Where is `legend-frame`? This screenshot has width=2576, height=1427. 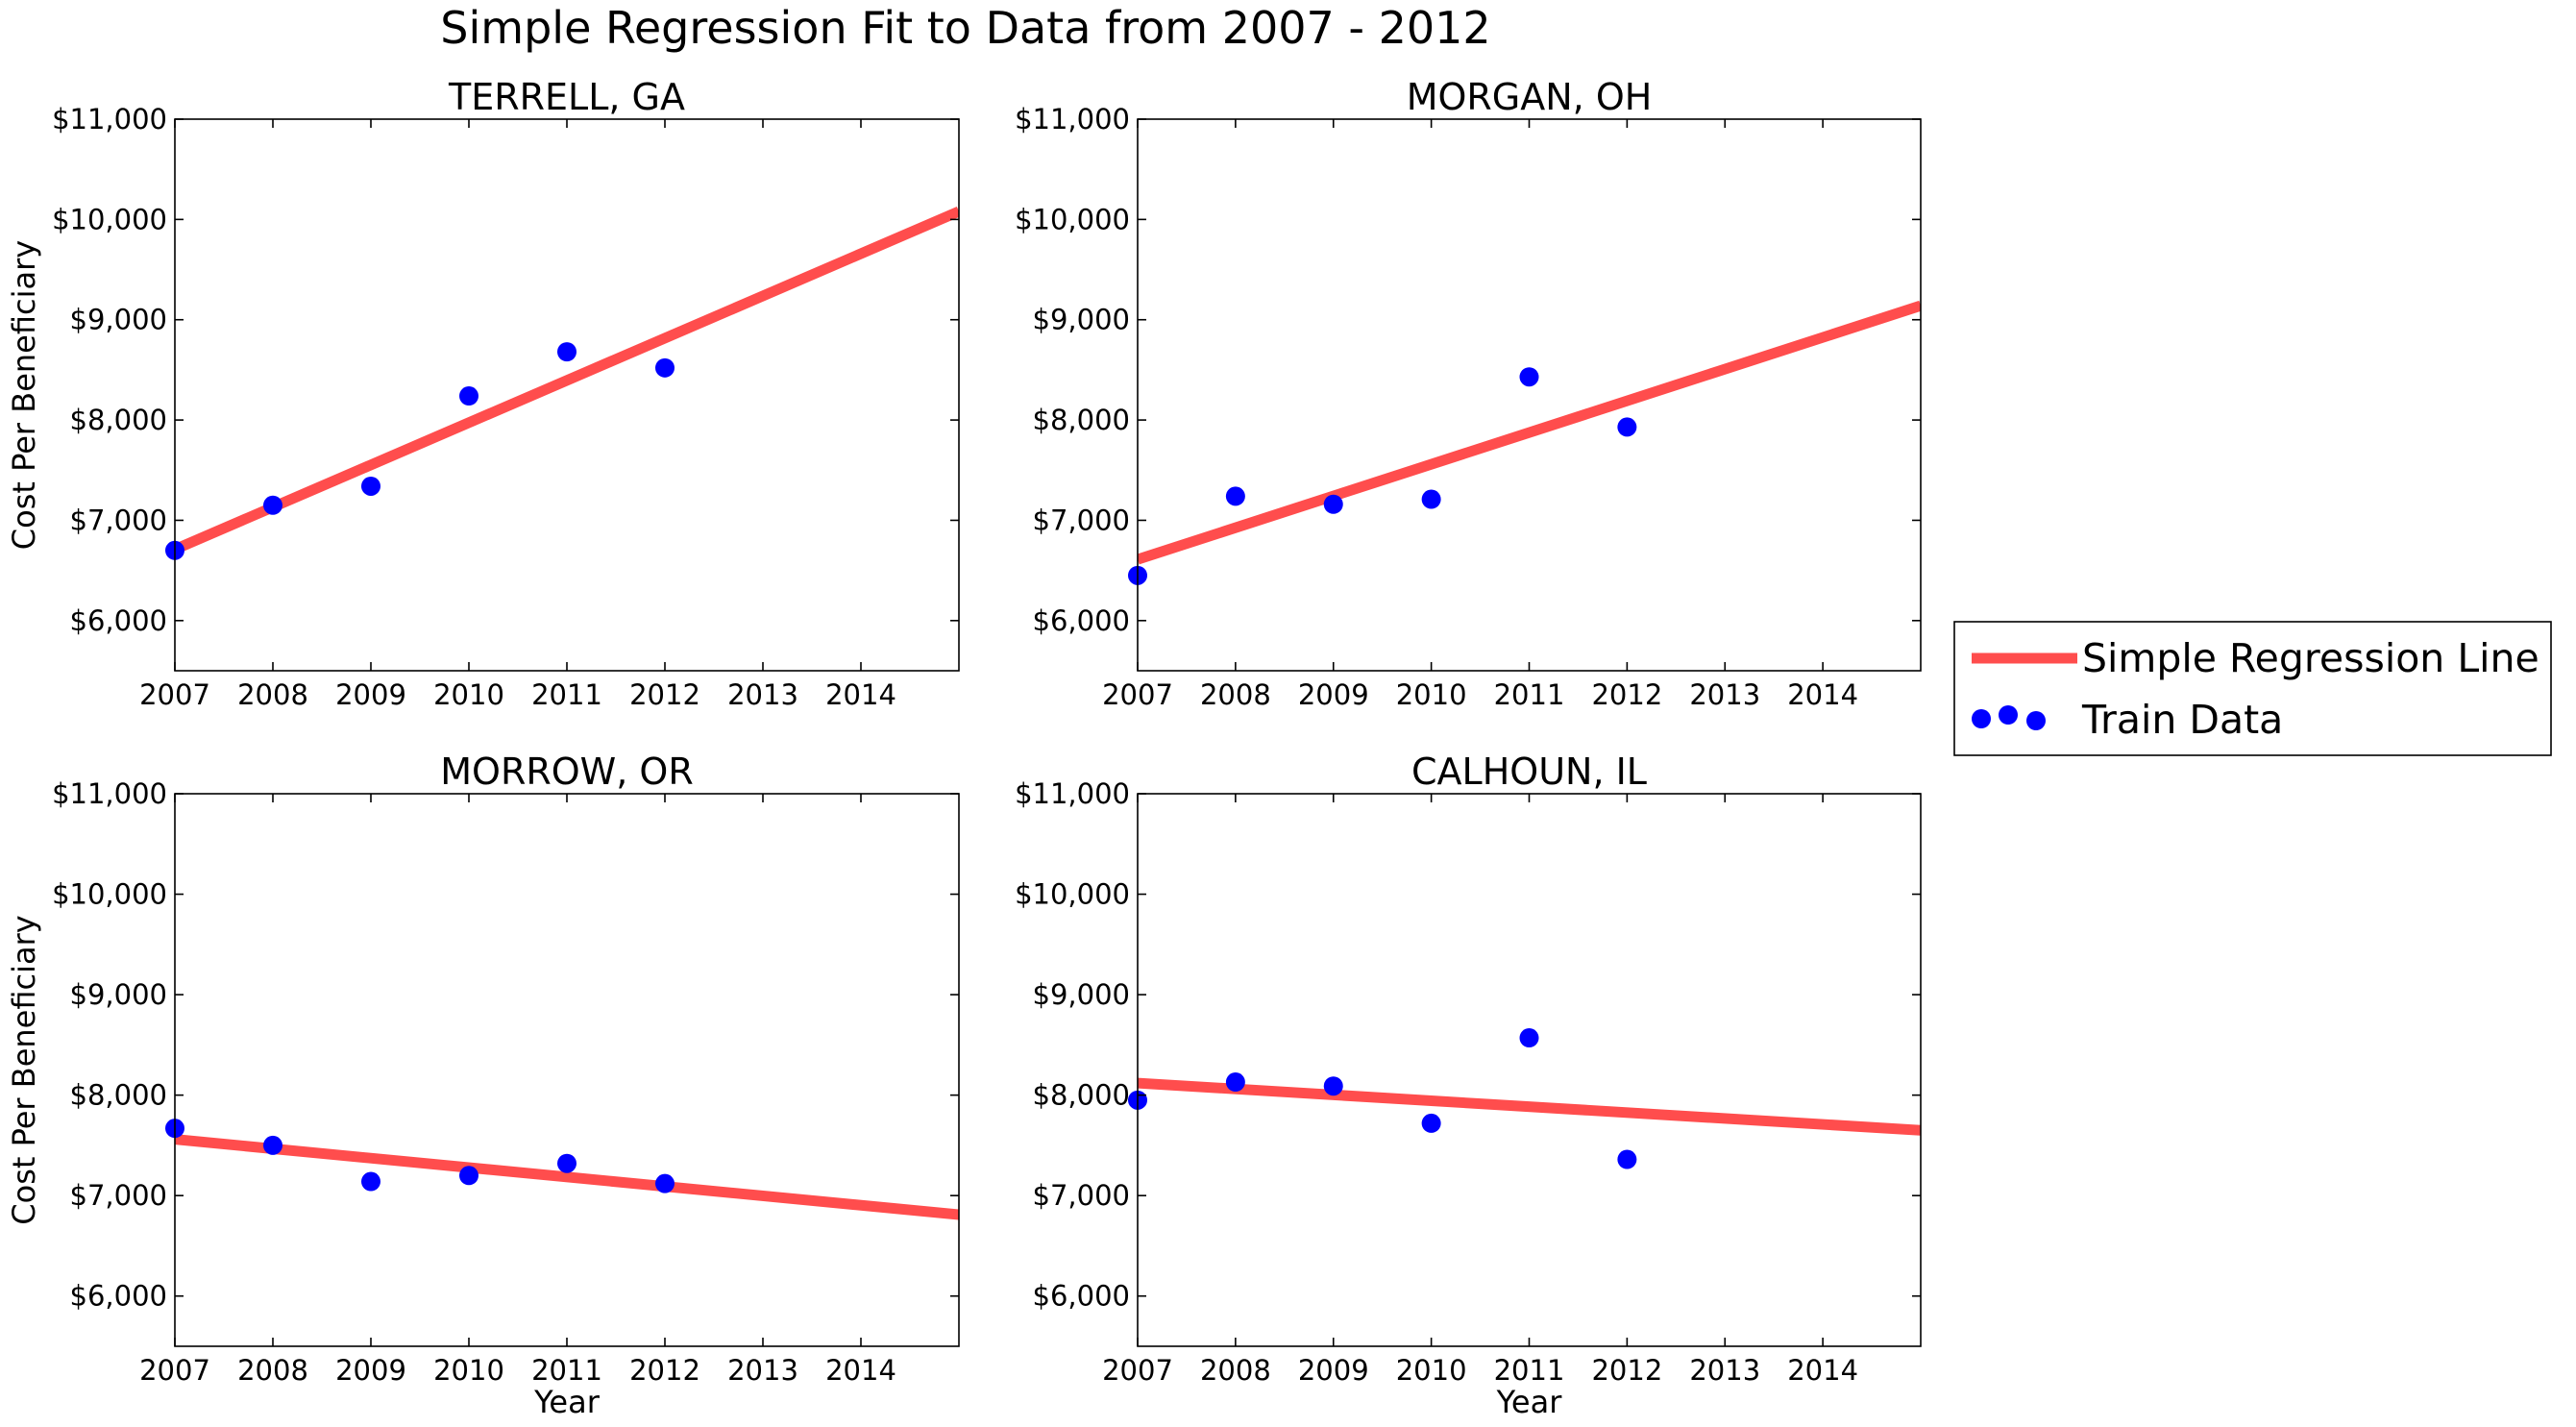 legend-frame is located at coordinates (2252, 689).